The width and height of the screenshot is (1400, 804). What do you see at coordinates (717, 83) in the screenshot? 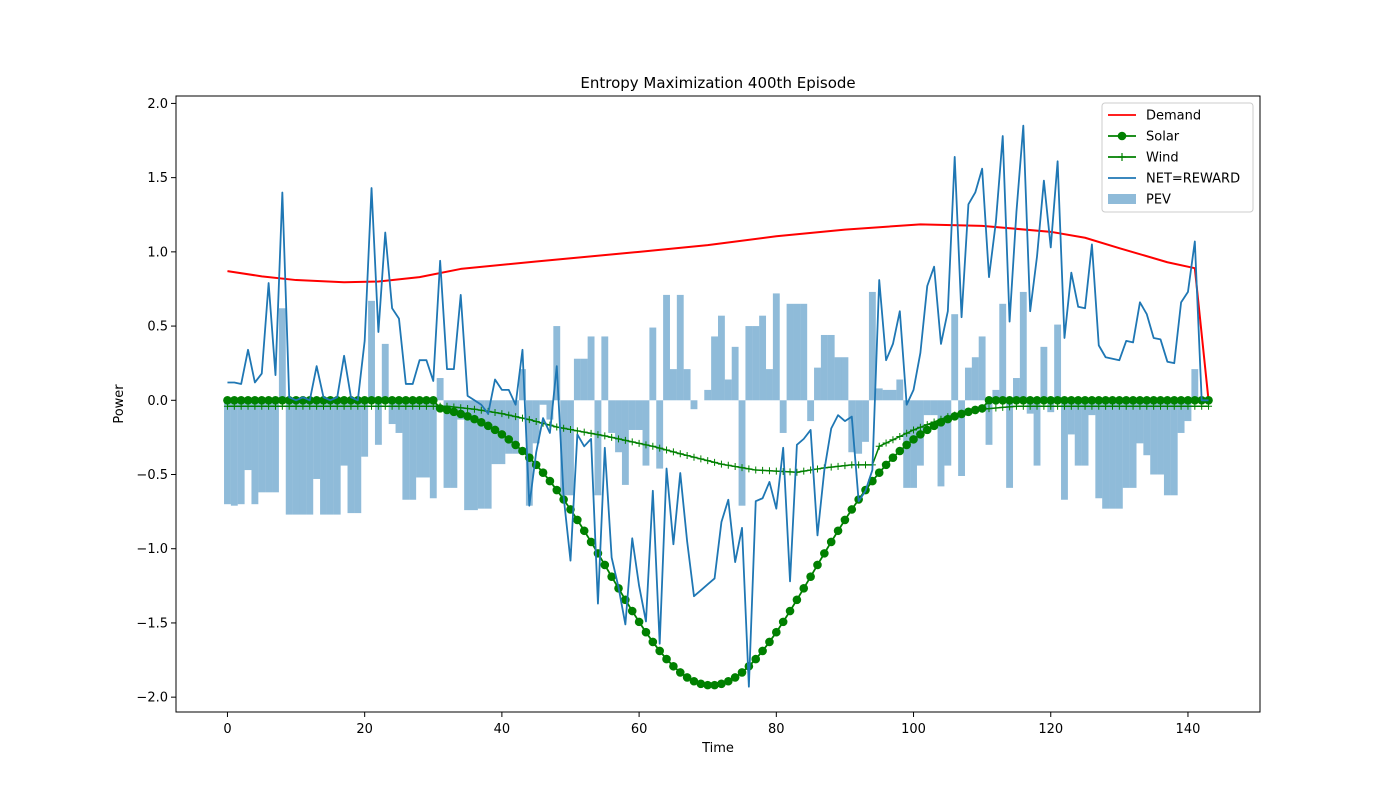
I see `chart-title: Entropy Maximization 400th Episode` at bounding box center [717, 83].